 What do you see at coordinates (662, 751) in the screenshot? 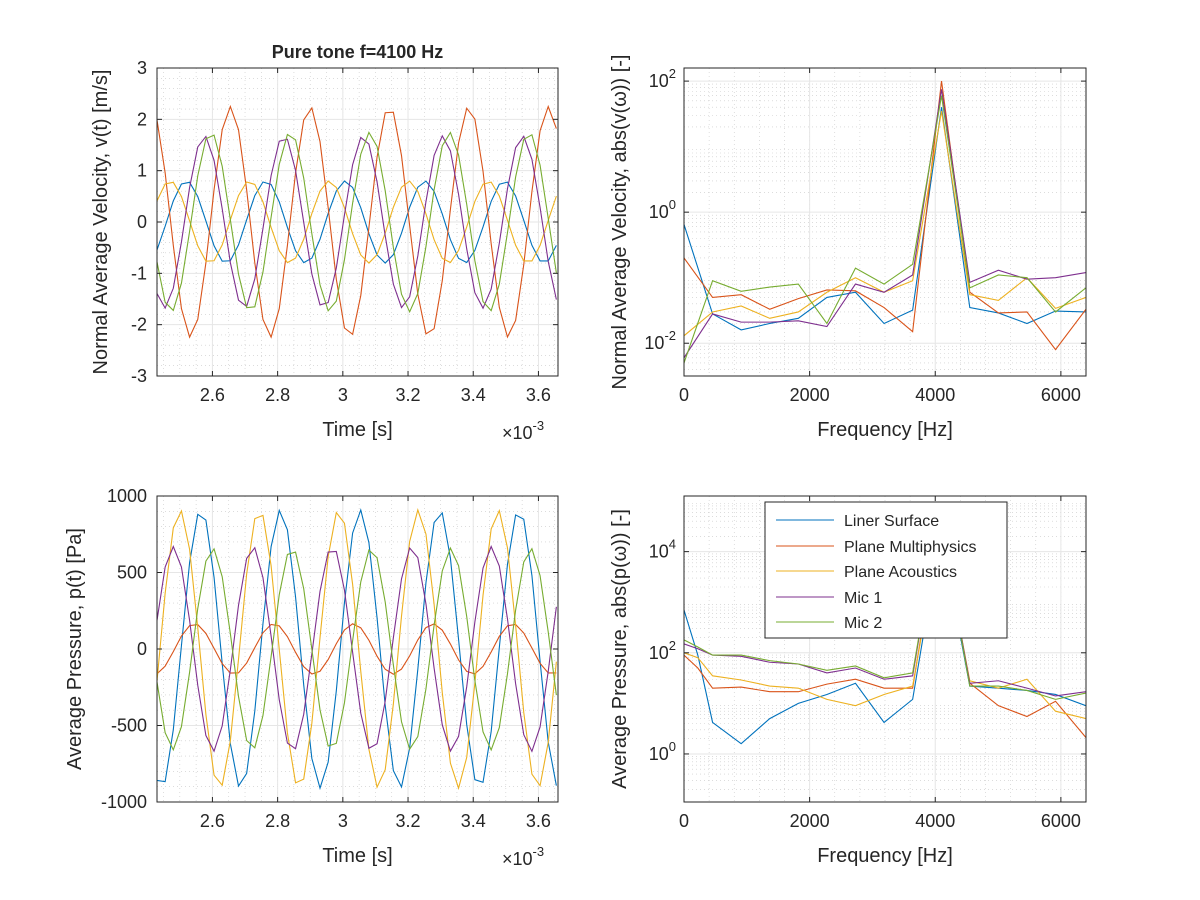
I see `pressure-spectrum-y-tick-label: 10⁰` at bounding box center [662, 751].